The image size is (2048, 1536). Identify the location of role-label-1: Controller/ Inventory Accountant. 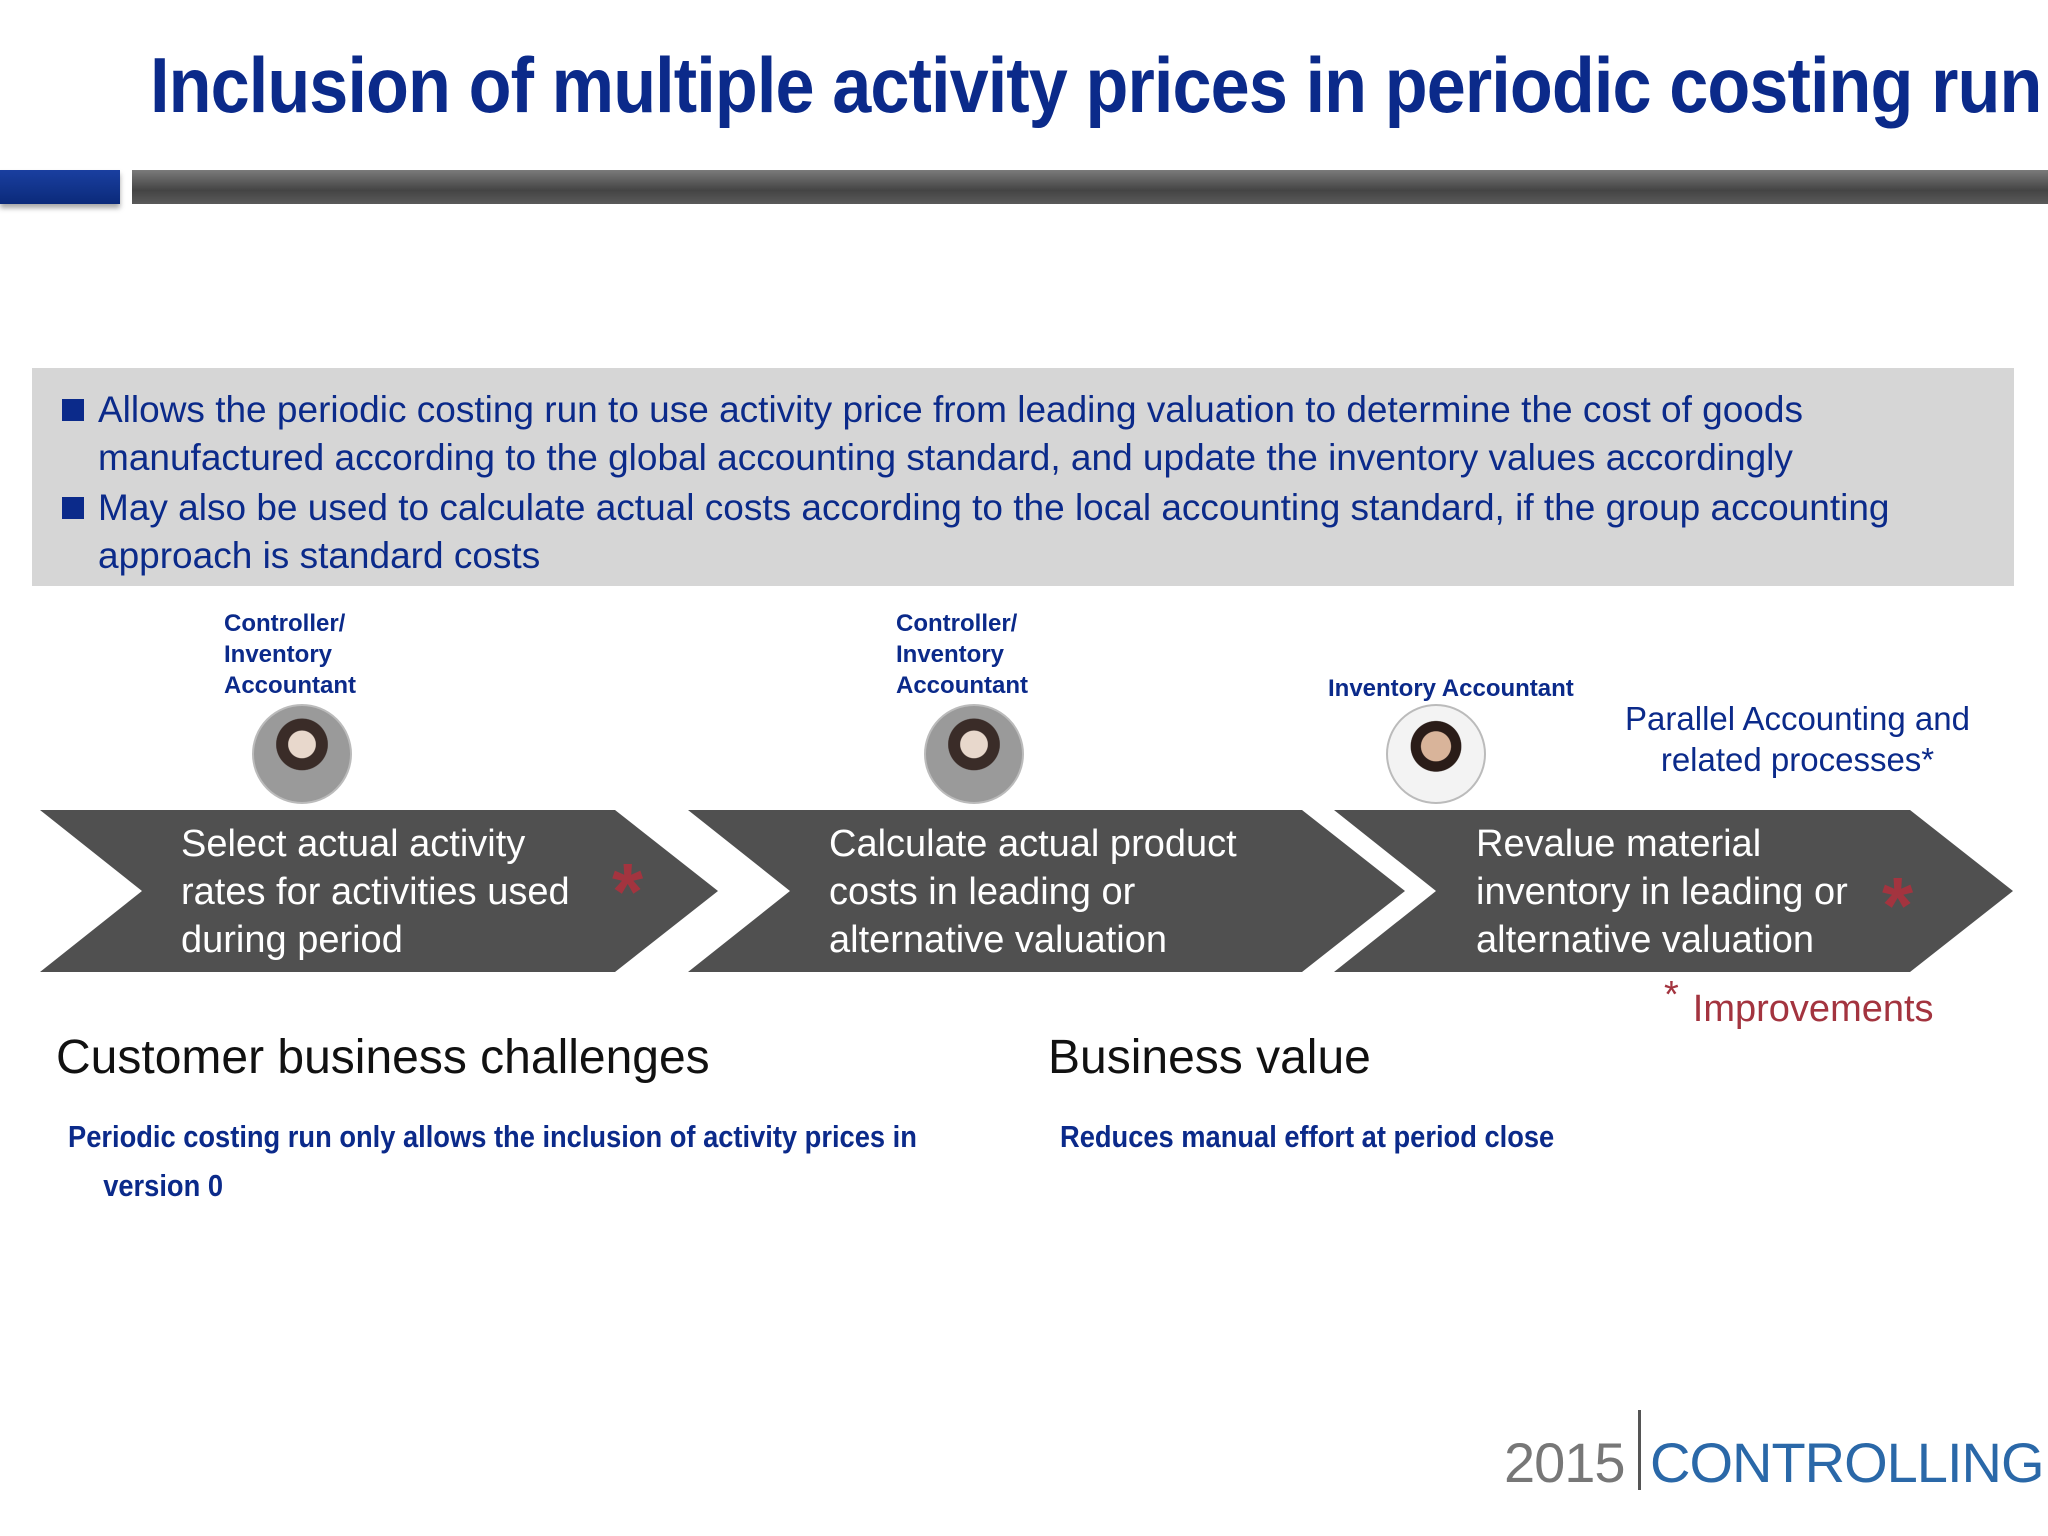
(290, 654).